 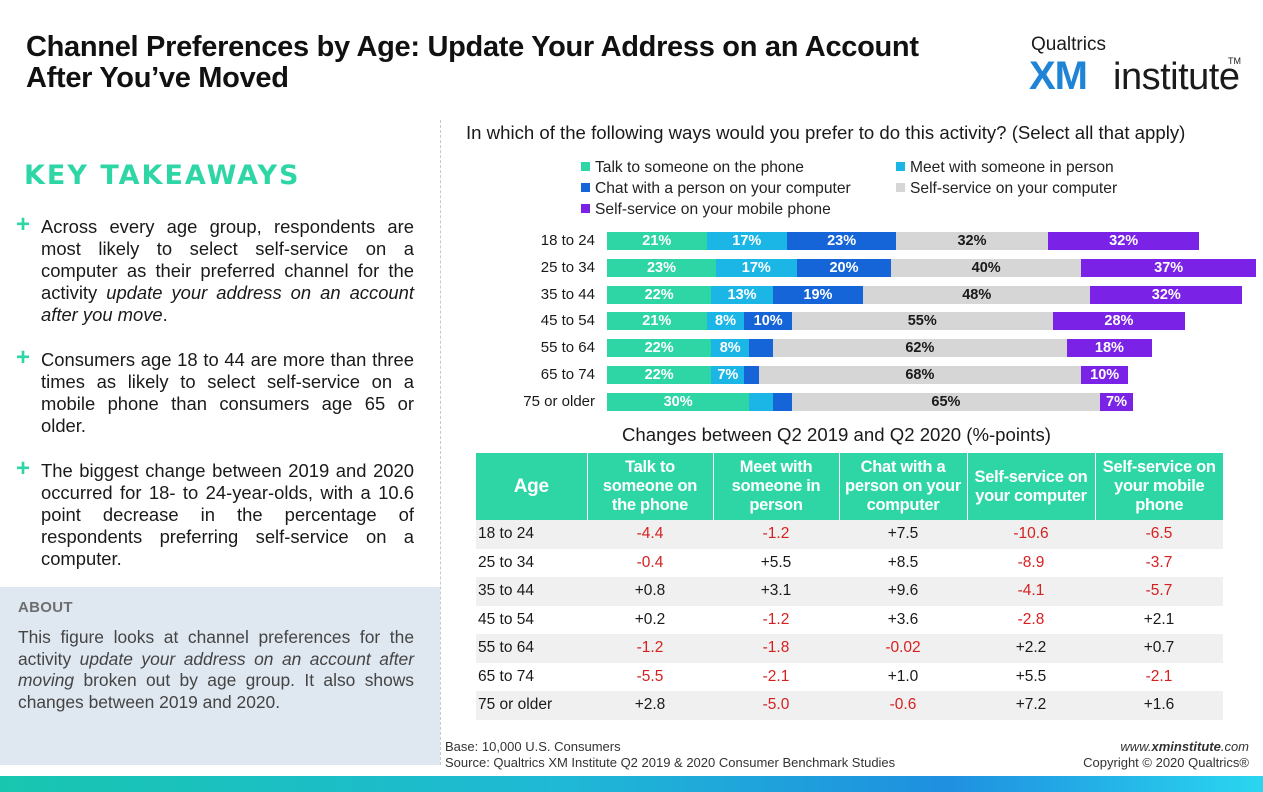 I want to click on table-row-label: 65 to 74, so click(x=506, y=676).